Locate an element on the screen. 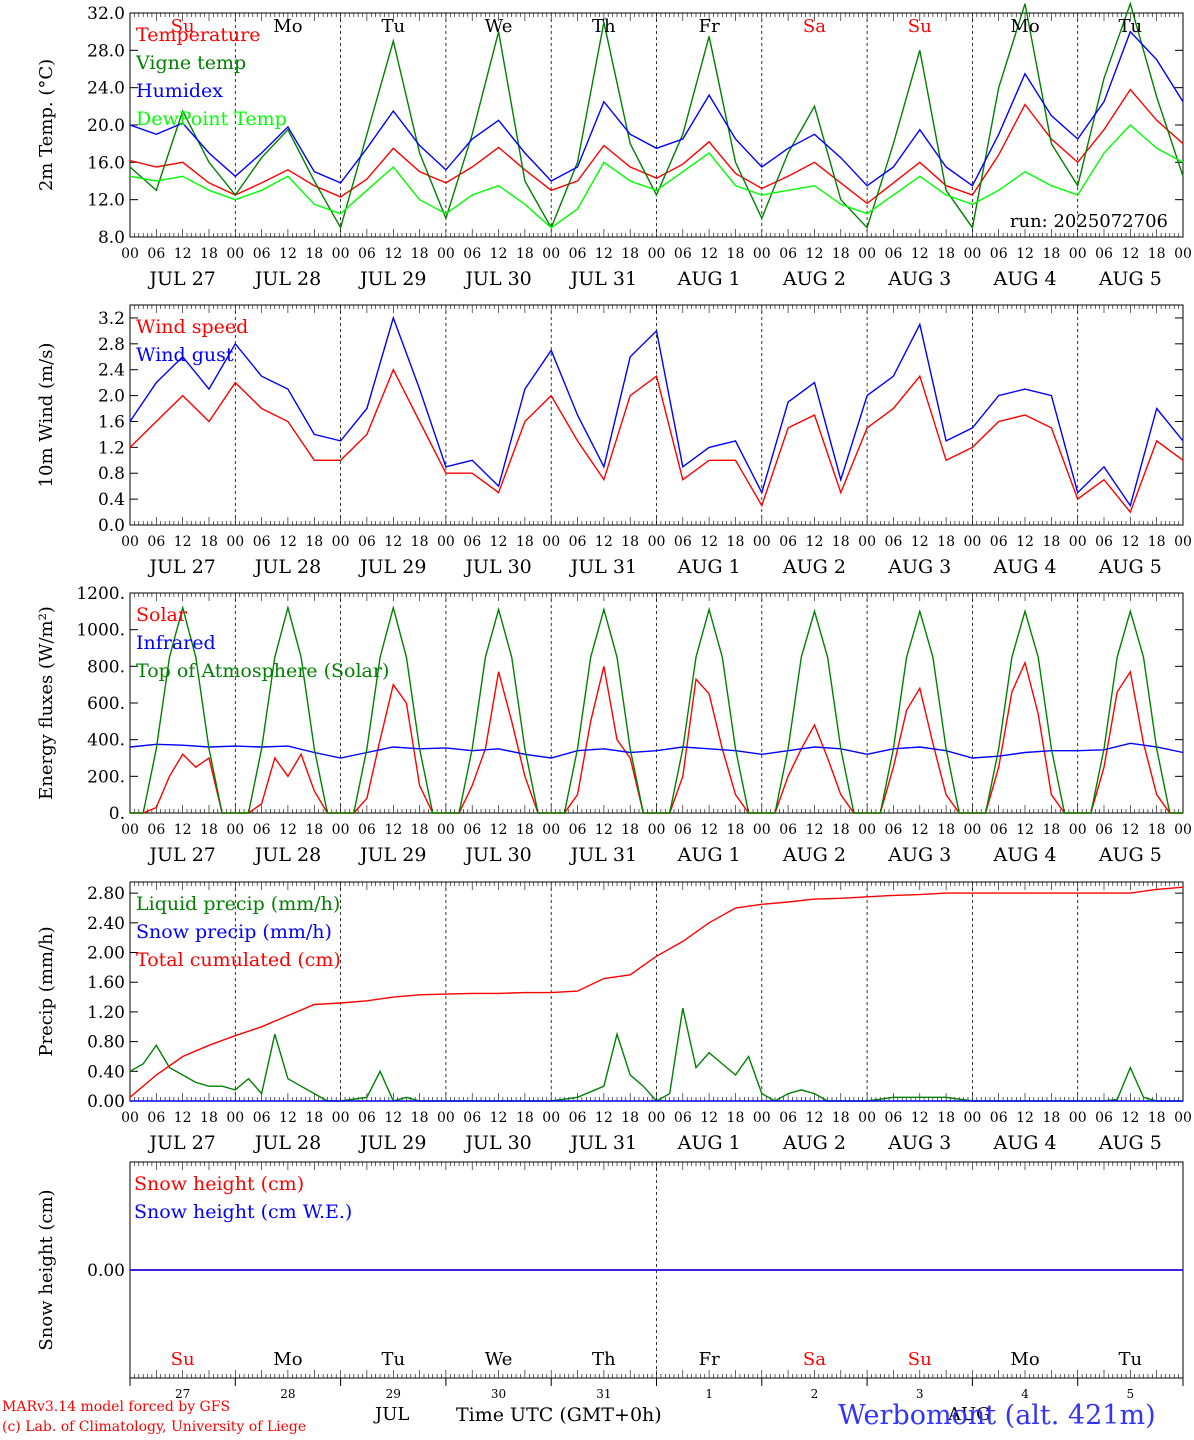 Image resolution: width=1194 pixels, height=1440 pixels. y-tick-label: 3.2 is located at coordinates (111, 319).